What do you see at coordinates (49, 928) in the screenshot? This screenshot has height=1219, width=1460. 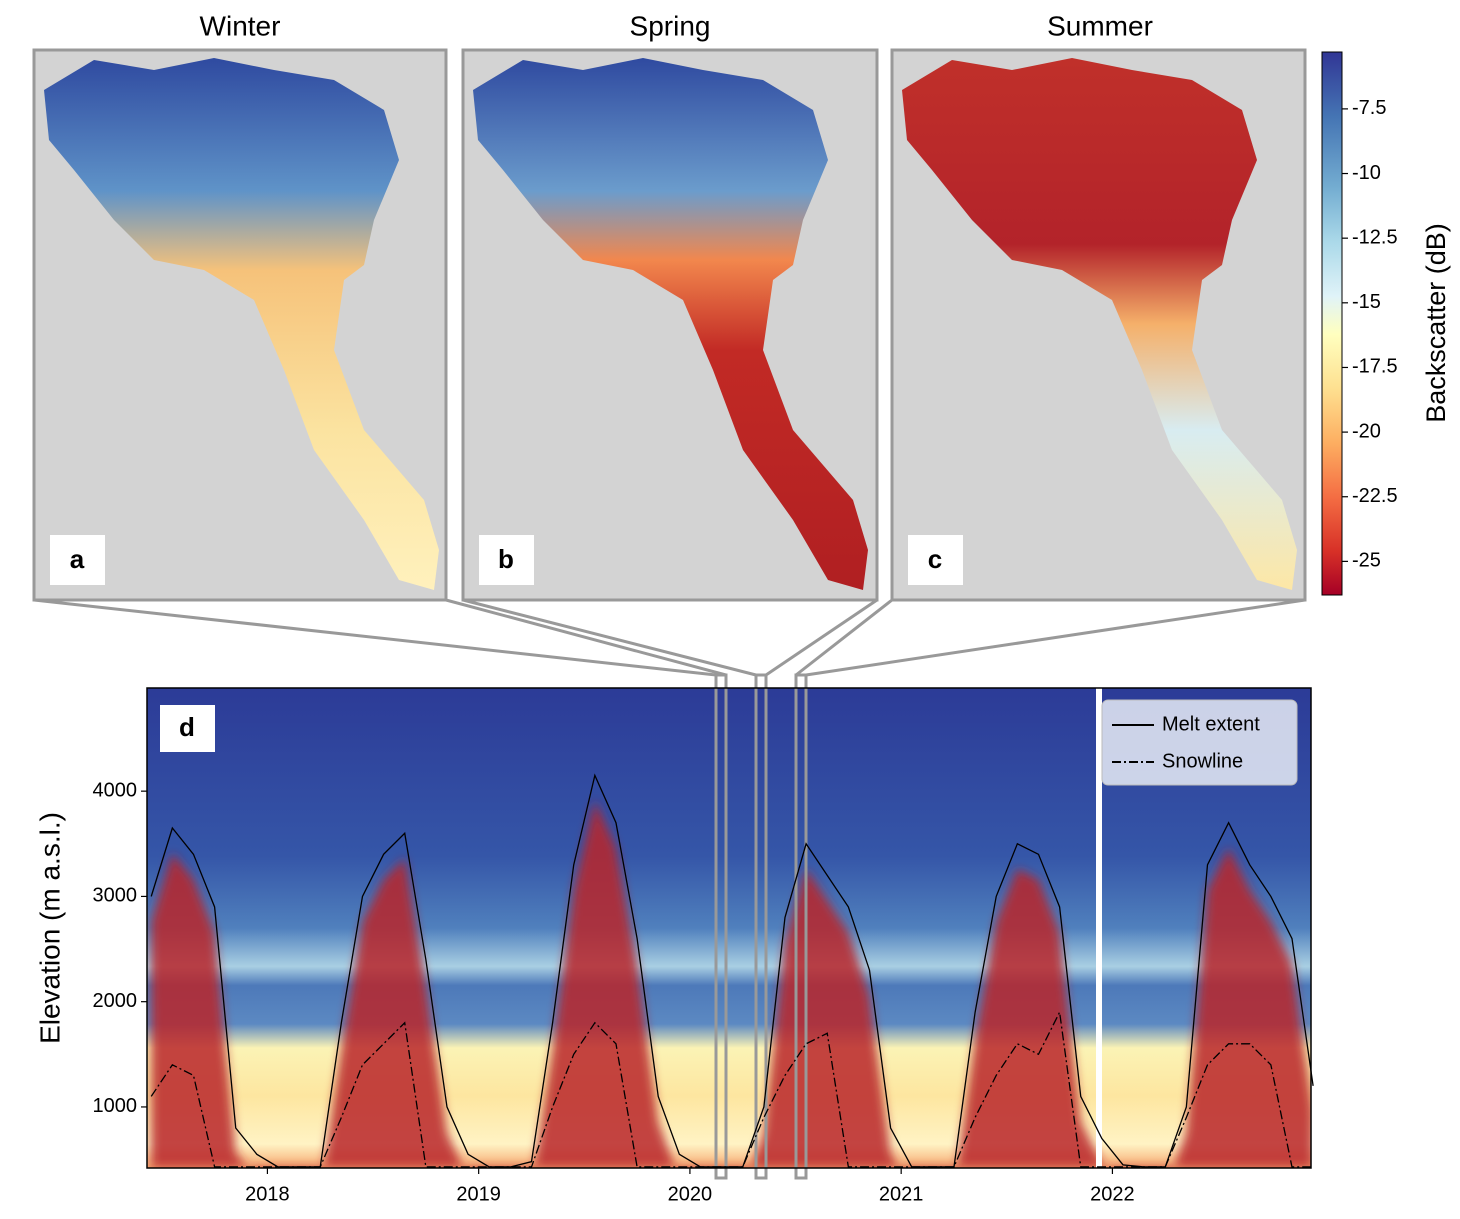 I see `y-axis-label: Elevation (m a.s.l.)` at bounding box center [49, 928].